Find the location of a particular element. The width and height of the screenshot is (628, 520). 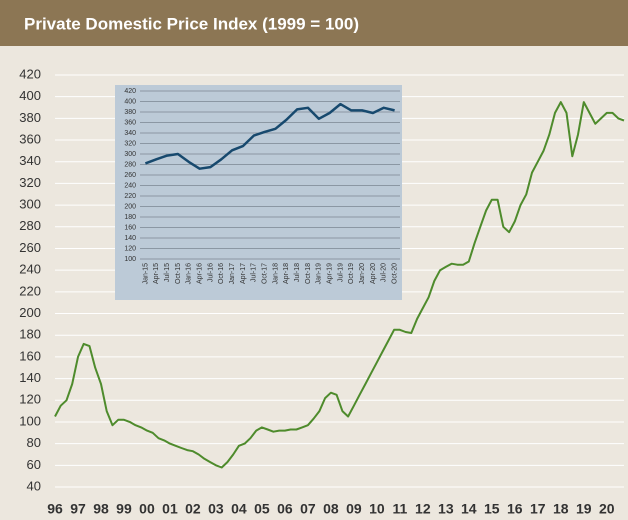

x-tick-label: Jan-17 is located at coordinates (232, 274).